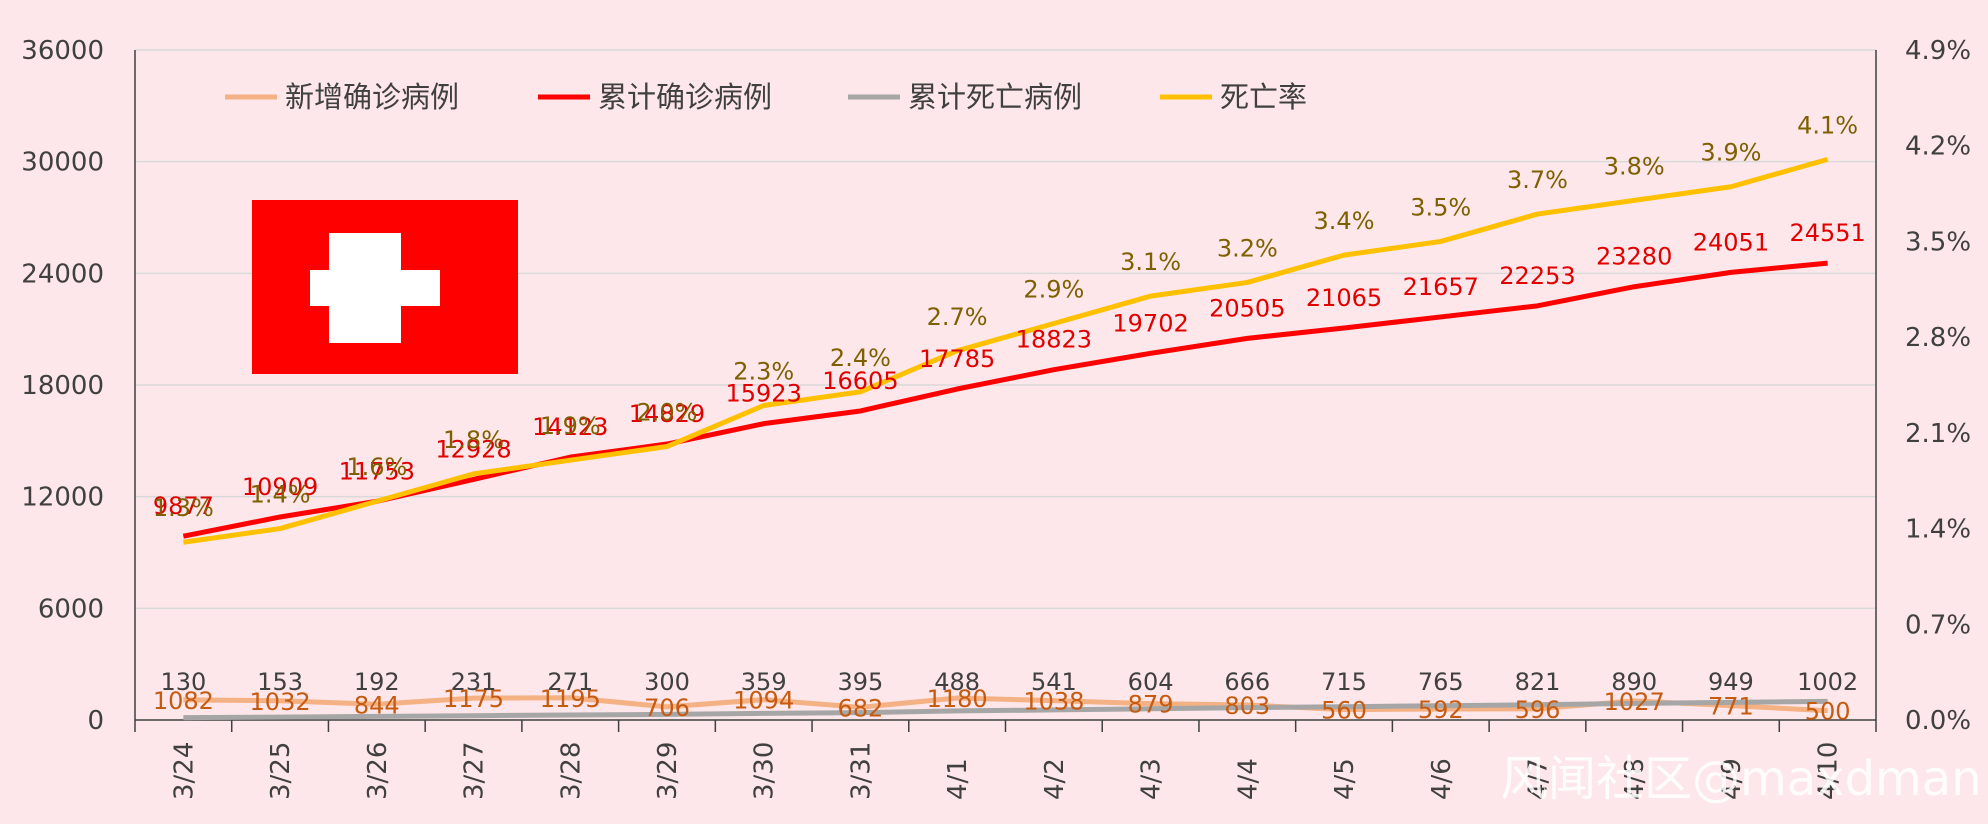  What do you see at coordinates (1440, 207) in the screenshot?
I see `data-label-death-rate: 3.5%` at bounding box center [1440, 207].